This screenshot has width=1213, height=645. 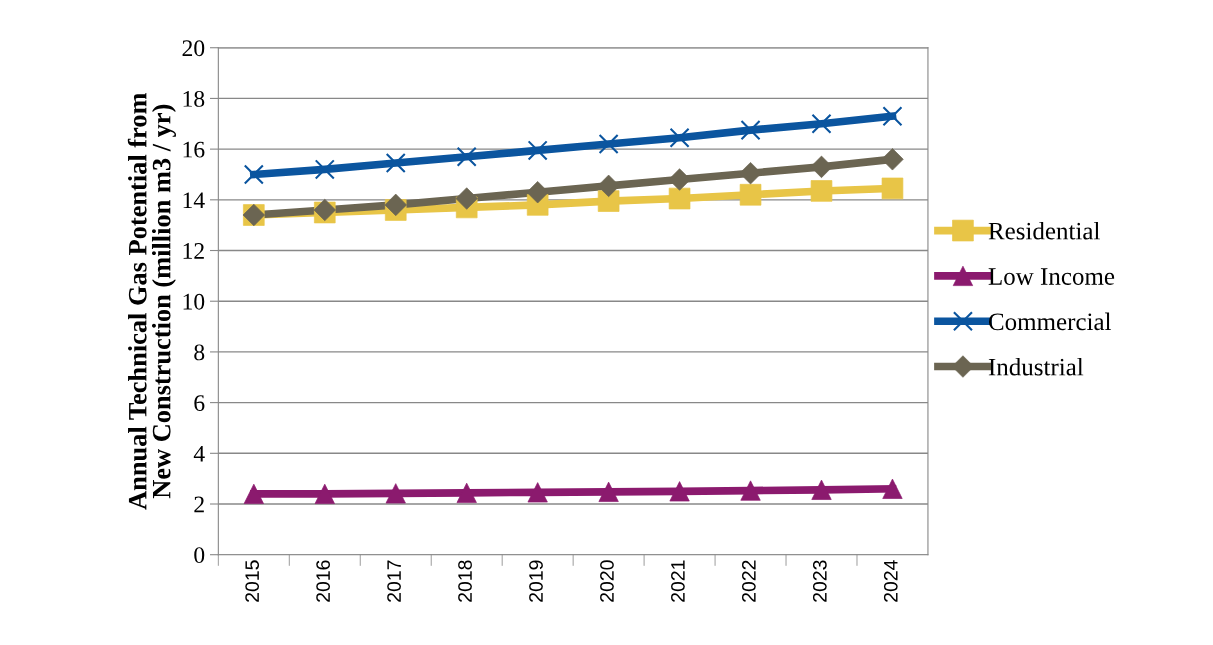 I want to click on y-tick-label: 0, so click(x=199, y=555).